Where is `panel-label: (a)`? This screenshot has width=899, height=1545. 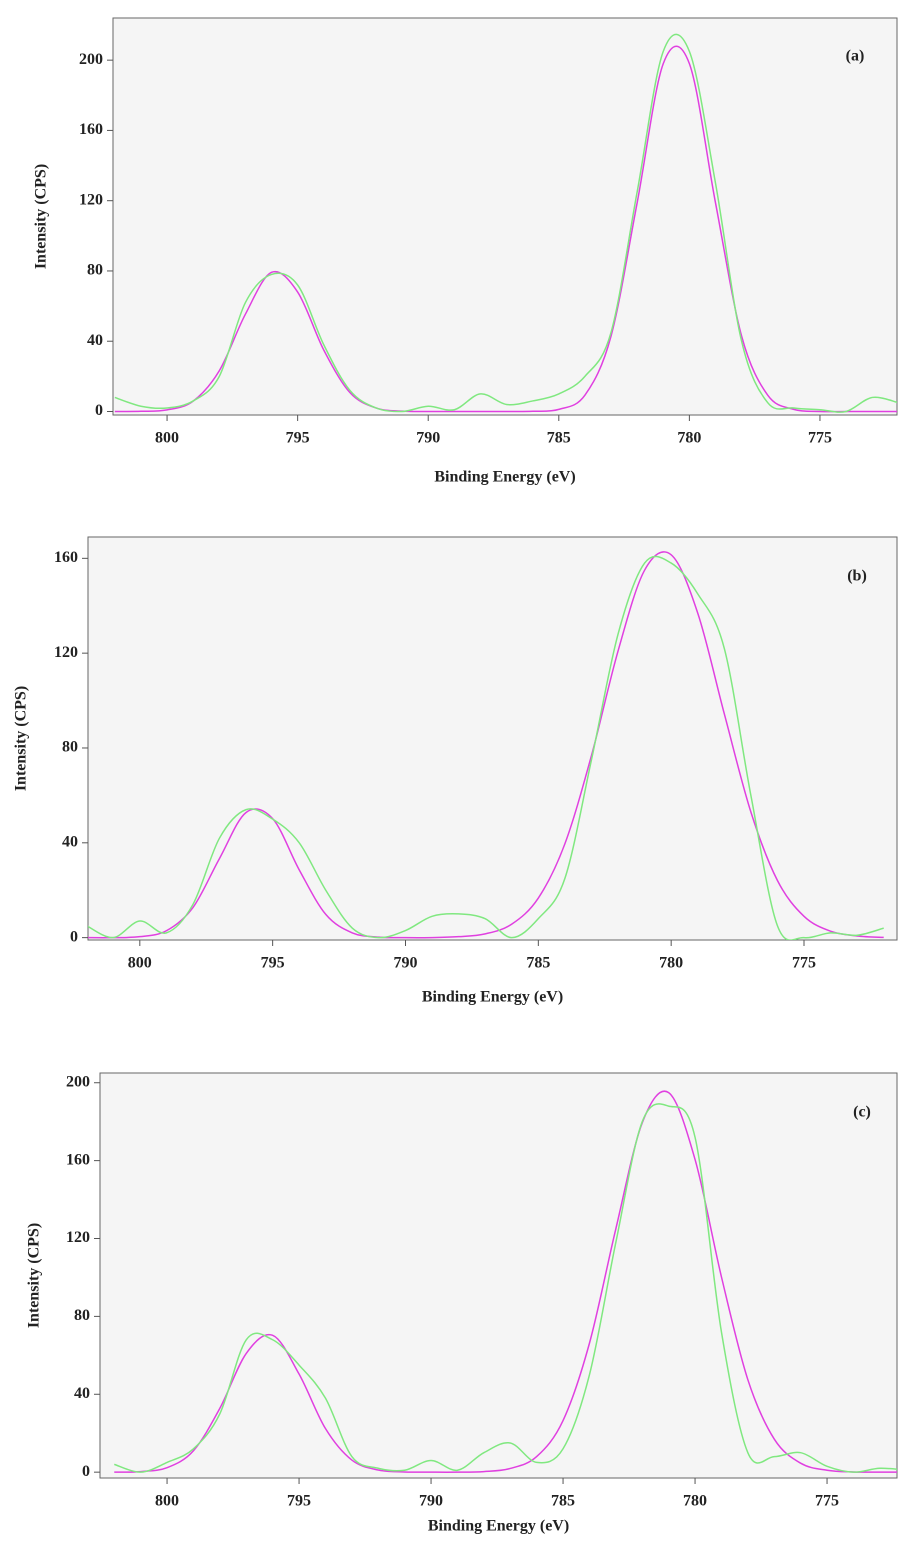 panel-label: (a) is located at coordinates (855, 56).